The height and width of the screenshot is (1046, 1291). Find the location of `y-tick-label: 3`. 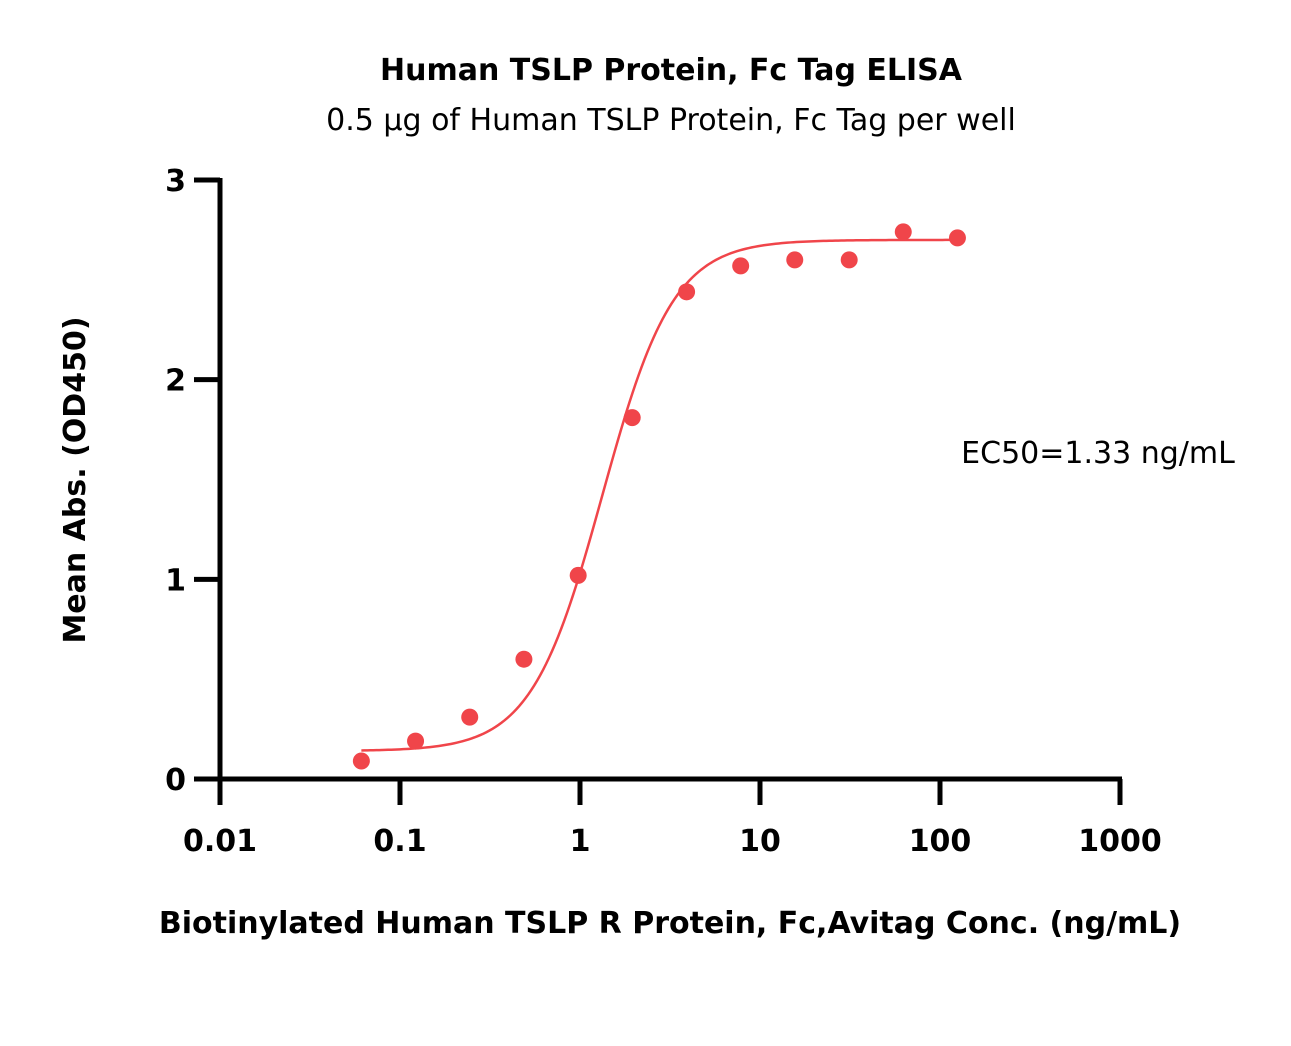

y-tick-label: 3 is located at coordinates (175, 181).